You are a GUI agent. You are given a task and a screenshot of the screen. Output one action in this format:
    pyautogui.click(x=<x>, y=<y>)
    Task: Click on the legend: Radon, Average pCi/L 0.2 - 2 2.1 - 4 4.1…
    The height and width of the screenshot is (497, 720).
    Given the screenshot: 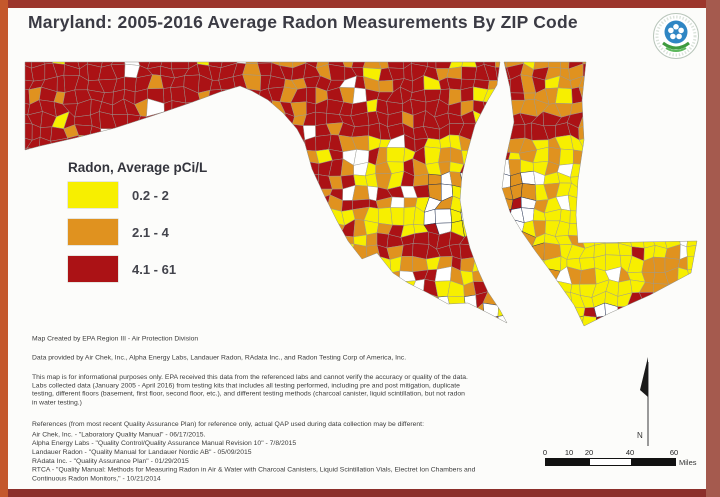 What is the action you would take?
    pyautogui.click(x=137, y=226)
    